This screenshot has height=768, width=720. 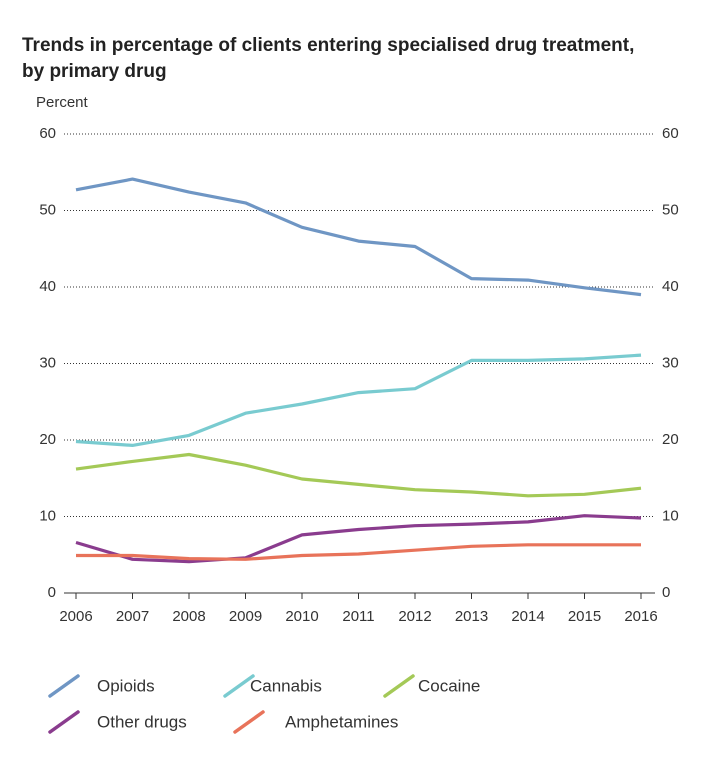 What do you see at coordinates (640, 616) in the screenshot?
I see `x-tick-label: 2016` at bounding box center [640, 616].